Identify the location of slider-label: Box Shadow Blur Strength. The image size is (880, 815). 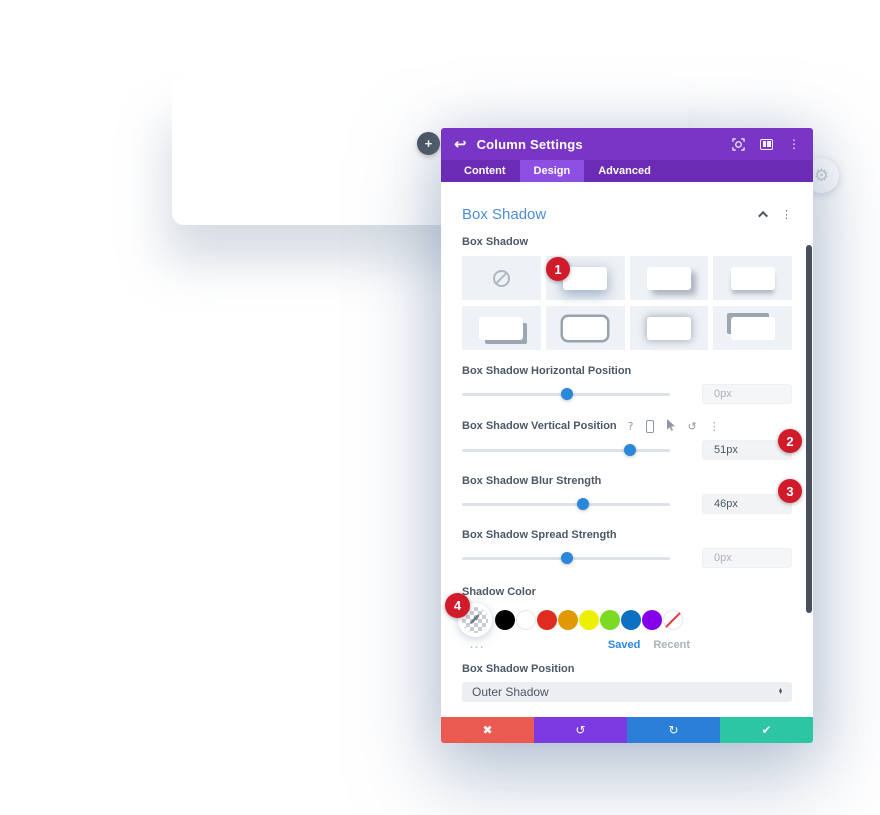
(532, 481).